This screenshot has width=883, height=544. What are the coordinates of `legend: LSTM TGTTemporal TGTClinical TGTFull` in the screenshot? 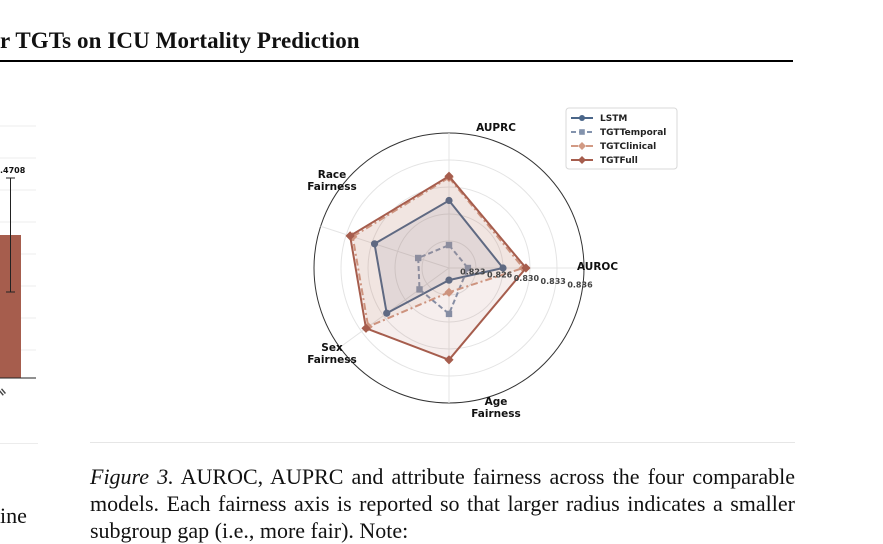 It's located at (621, 138).